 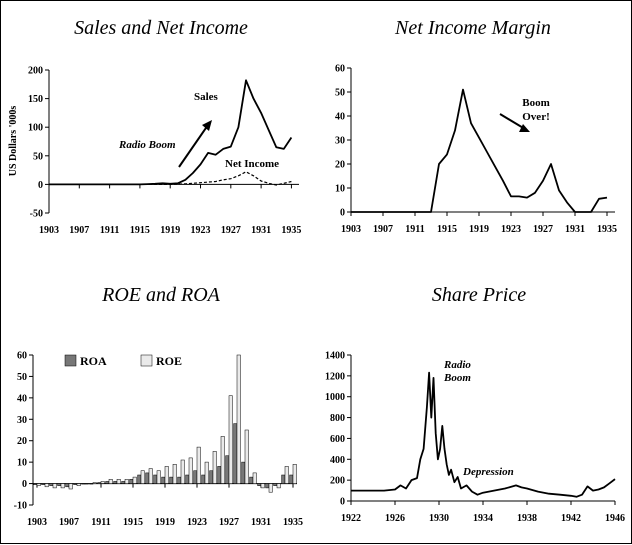 What do you see at coordinates (79, 230) in the screenshot?
I see `x-tick-label: 1907` at bounding box center [79, 230].